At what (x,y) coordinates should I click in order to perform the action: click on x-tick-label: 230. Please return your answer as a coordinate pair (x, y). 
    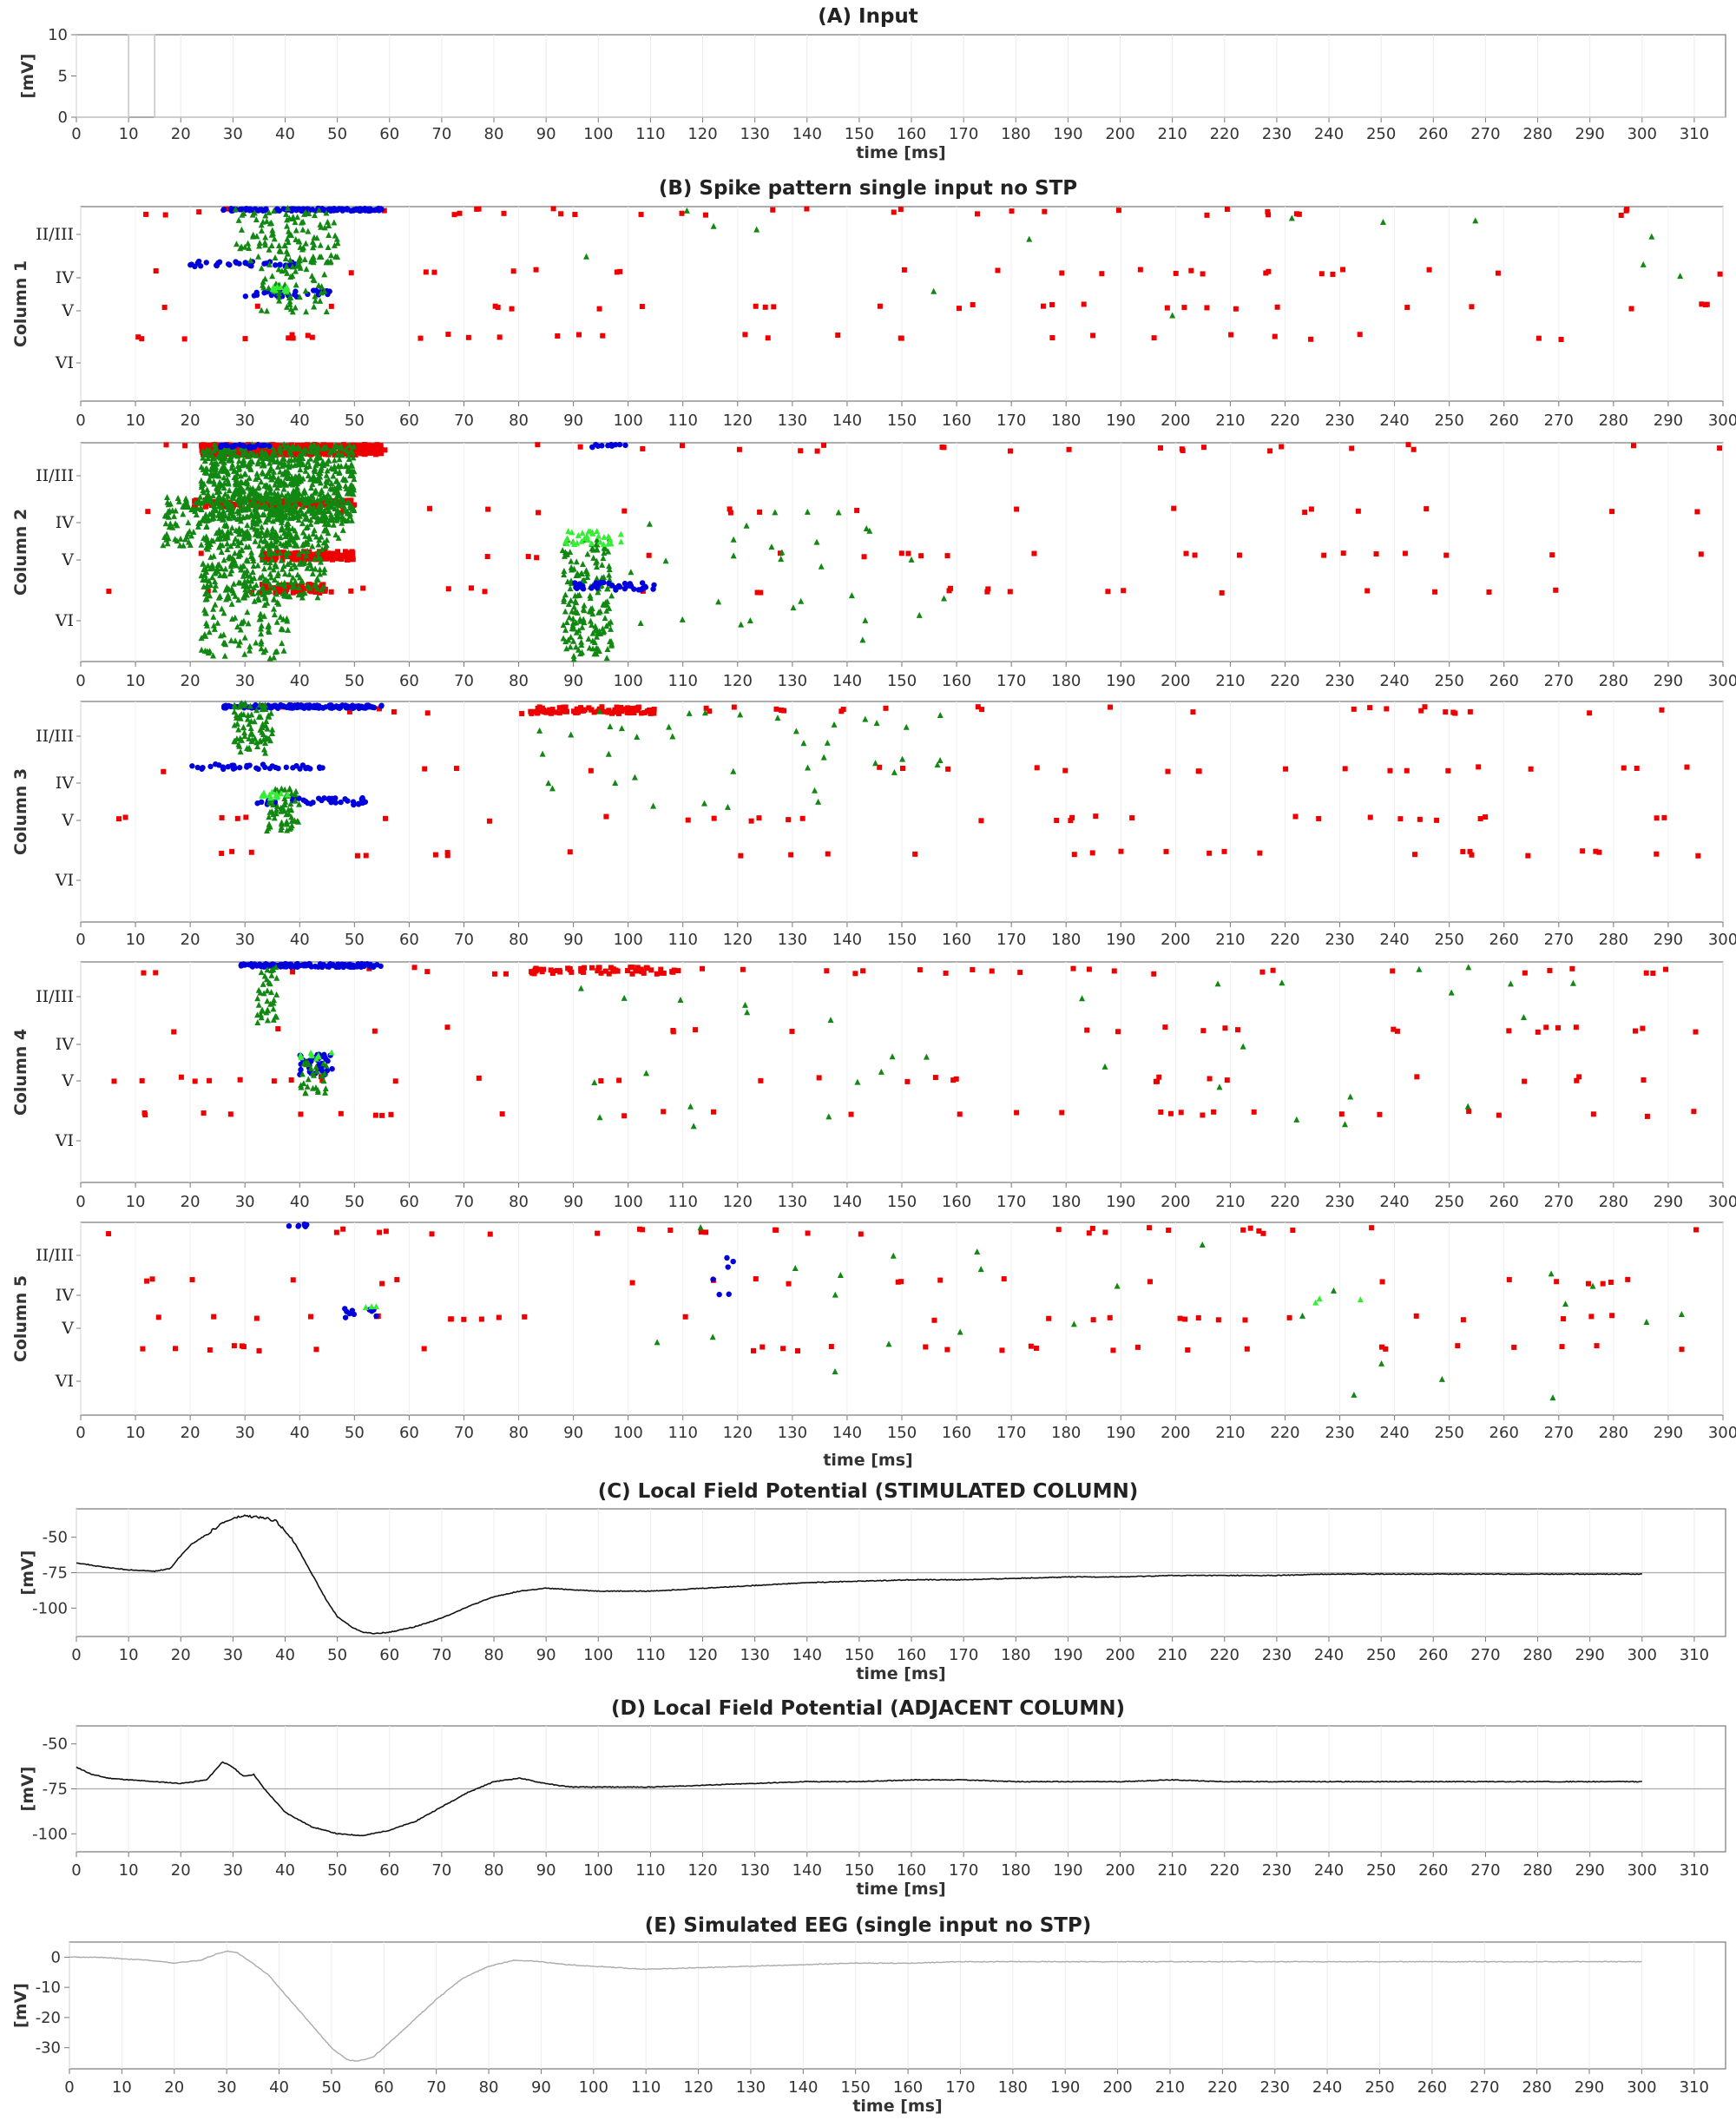
    Looking at the image, I should click on (1339, 1433).